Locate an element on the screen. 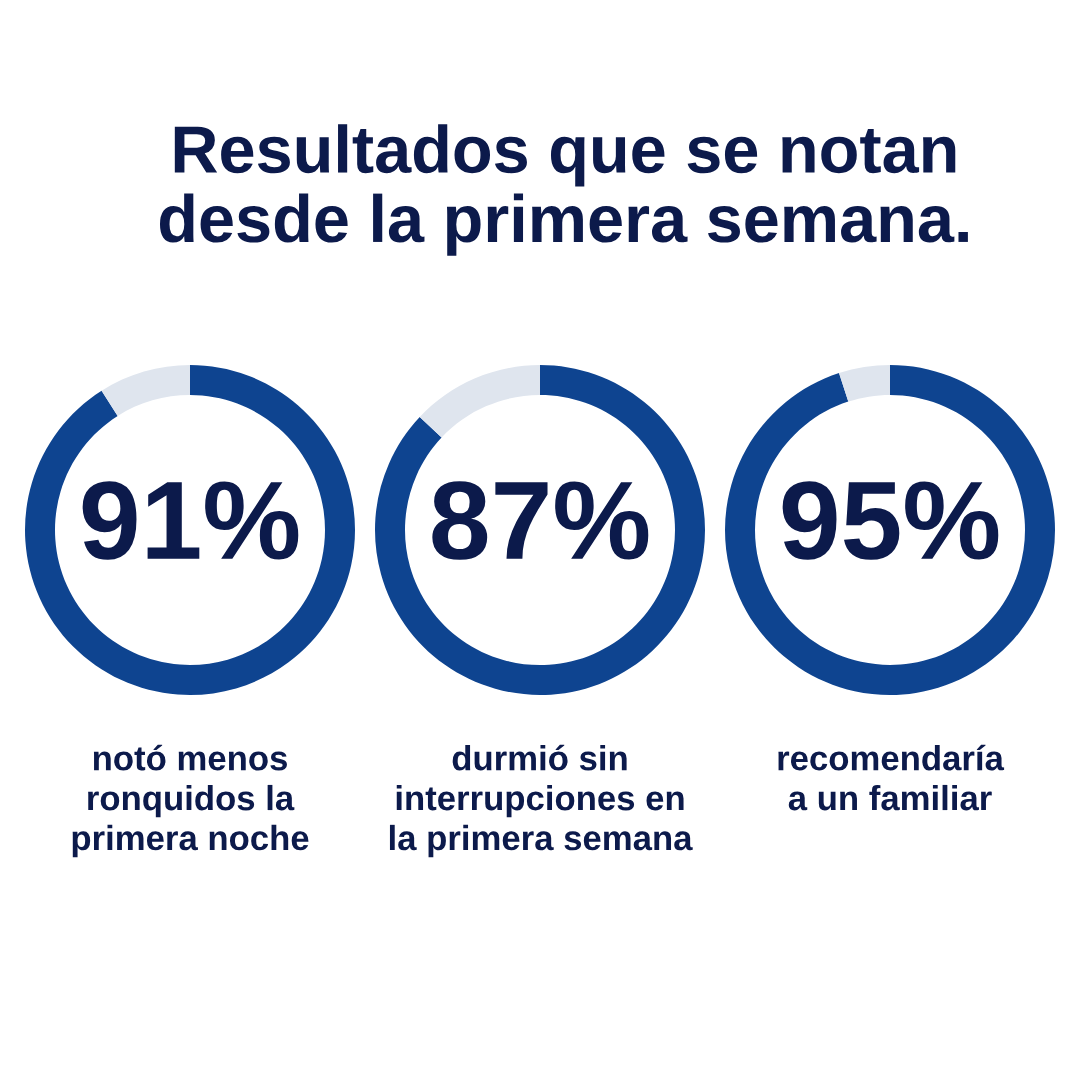  text: recomendaría a un familiar is located at coordinates (891, 777).